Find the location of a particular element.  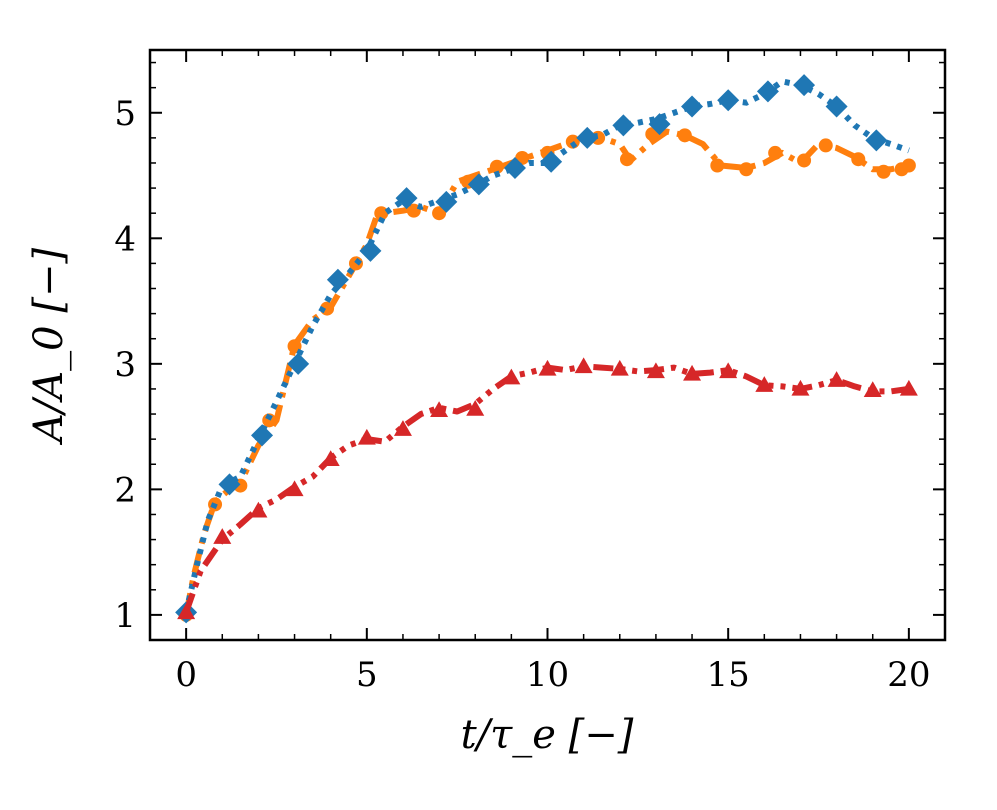

x-tick-label-2: 10 is located at coordinates (547, 675).